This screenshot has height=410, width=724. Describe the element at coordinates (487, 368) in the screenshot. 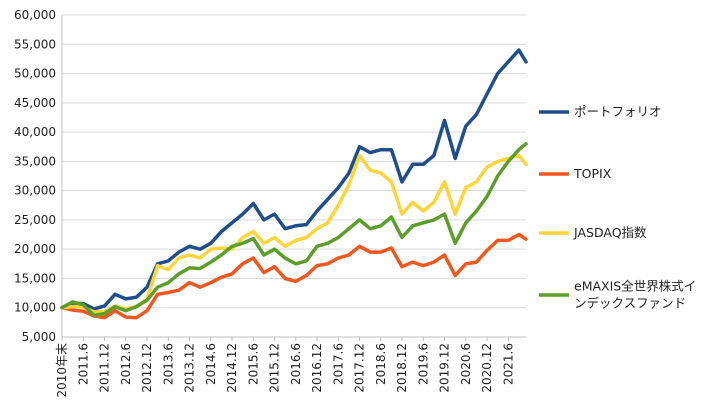

I see `x-tick-label: 2020.12` at that location.